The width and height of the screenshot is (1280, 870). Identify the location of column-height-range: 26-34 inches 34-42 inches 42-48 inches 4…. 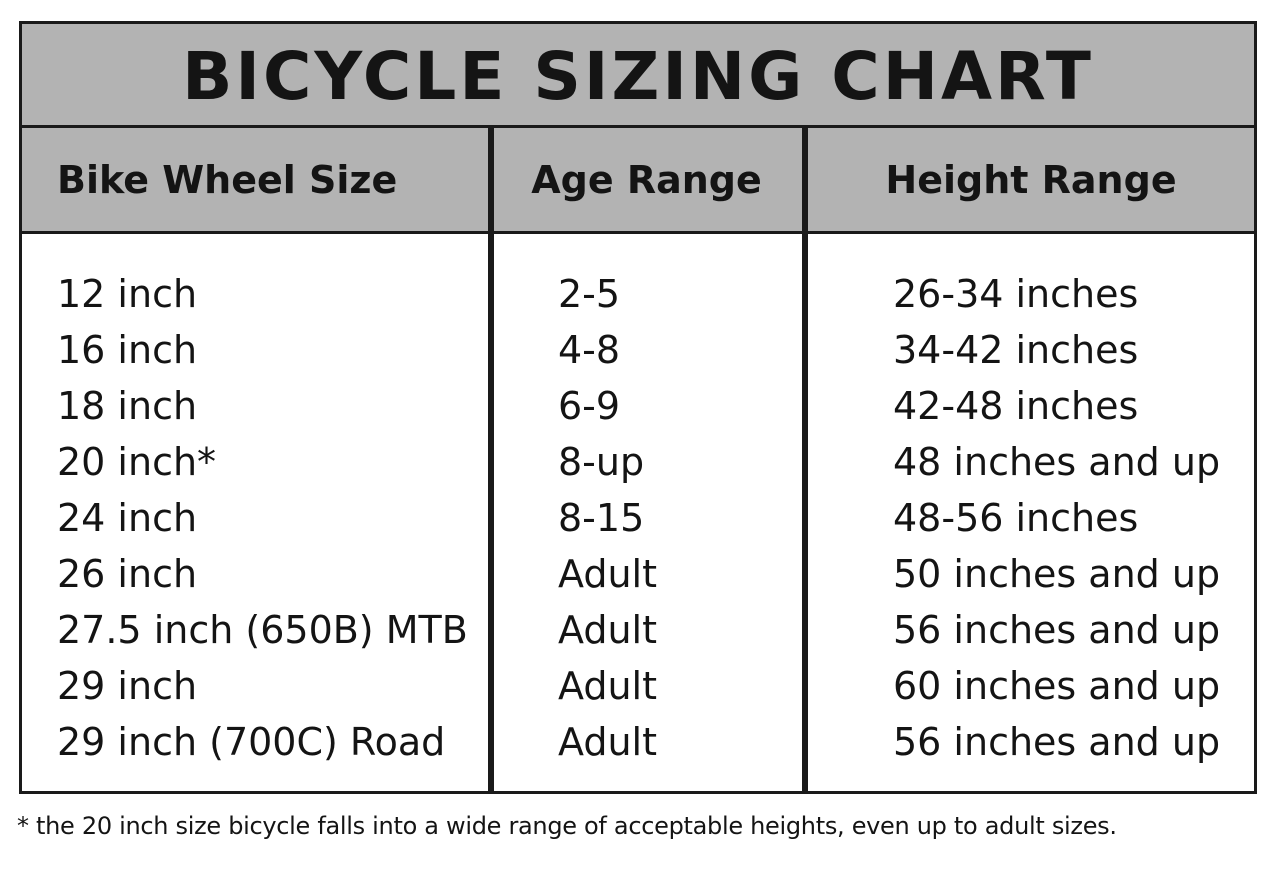
(1056, 518).